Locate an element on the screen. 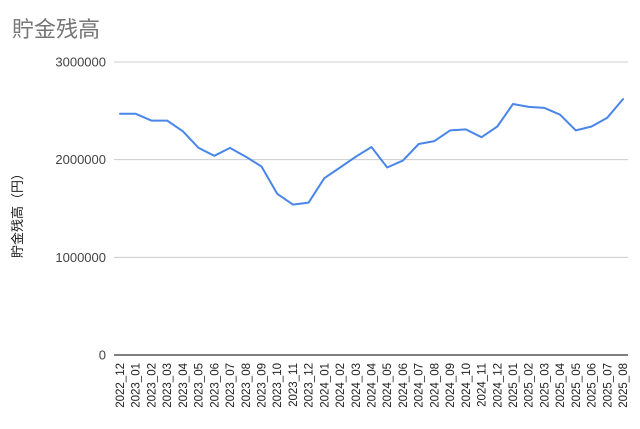 The height and width of the screenshot is (429, 640). y-tick-label: 1000000 is located at coordinates (80, 257).